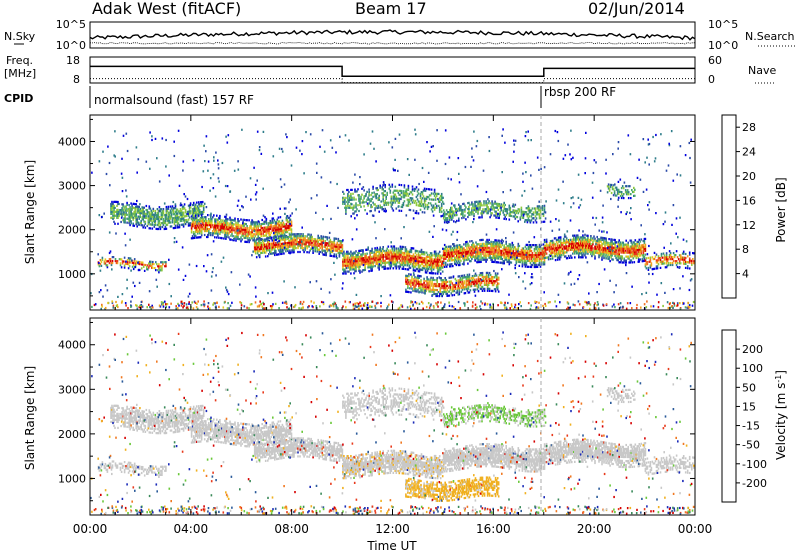  What do you see at coordinates (166, 9) in the screenshot?
I see `station-title: Adak West (fitACF)` at bounding box center [166, 9].